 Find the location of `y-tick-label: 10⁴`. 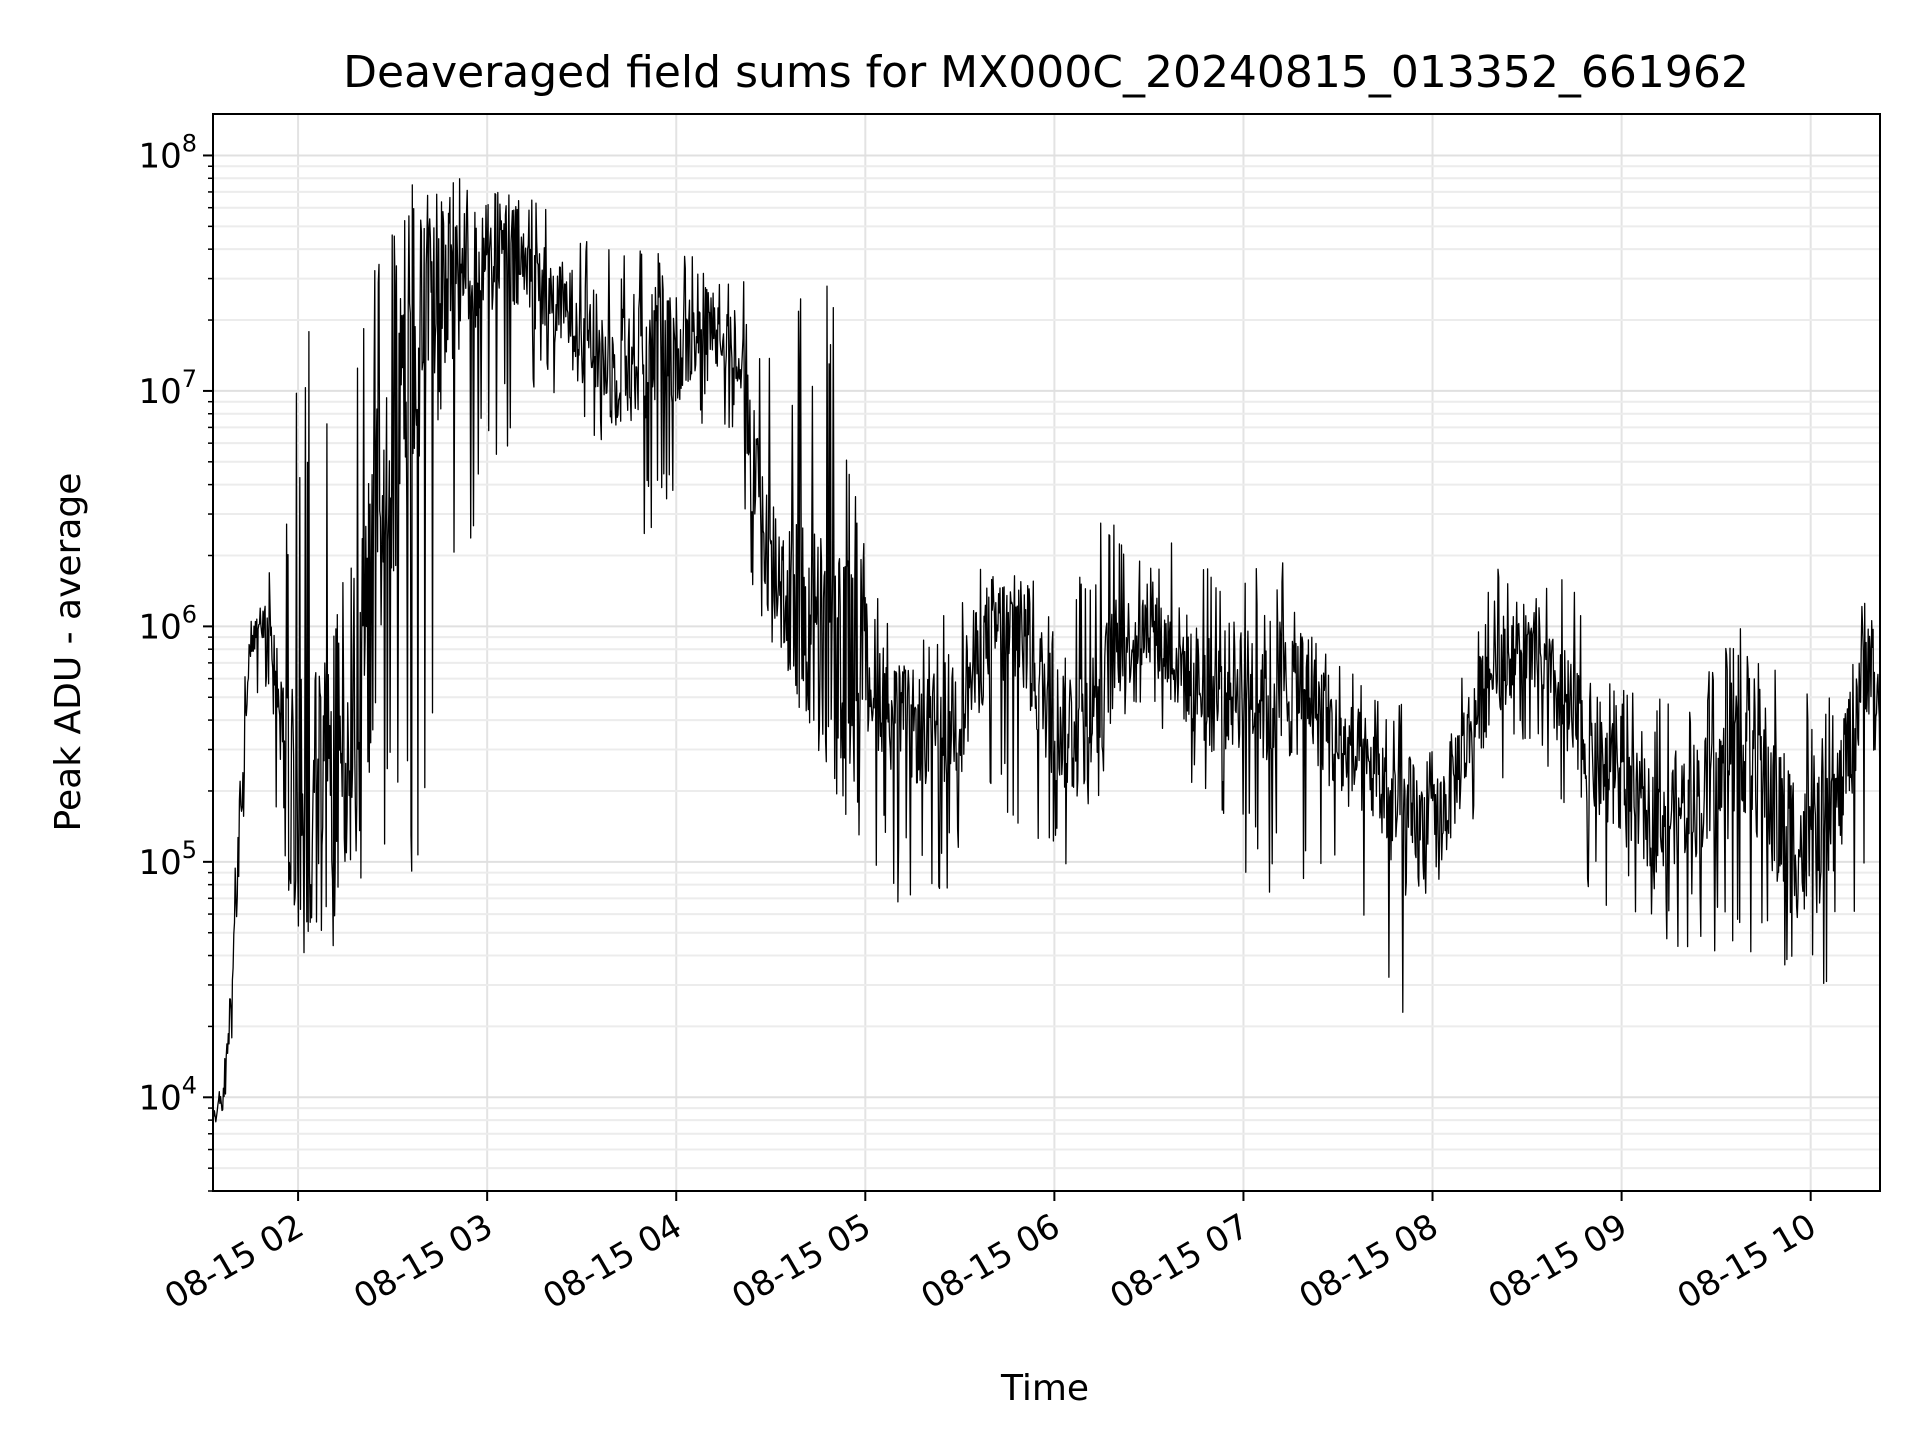

y-tick-label: 10⁴ is located at coordinates (167, 1094).